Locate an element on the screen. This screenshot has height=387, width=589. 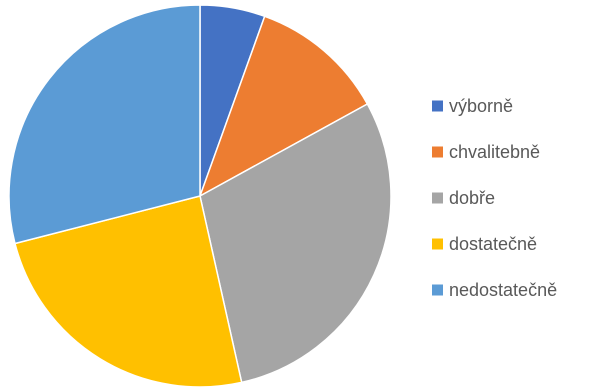
legend-item-2: chvalitebně is located at coordinates (486, 152).